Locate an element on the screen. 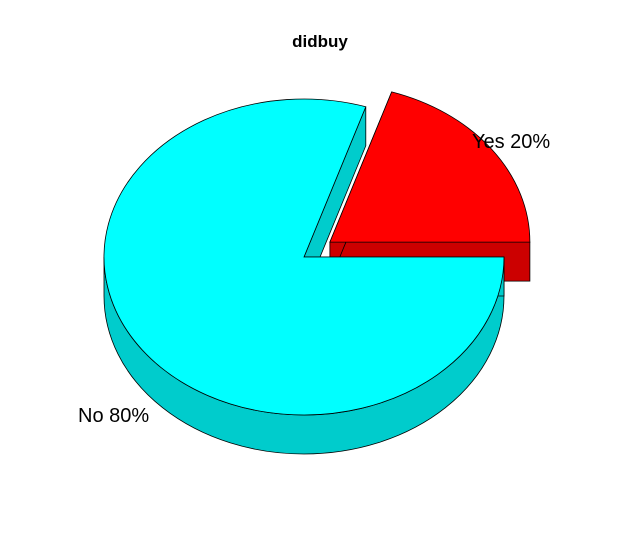  slice-top-yes is located at coordinates (430, 167).